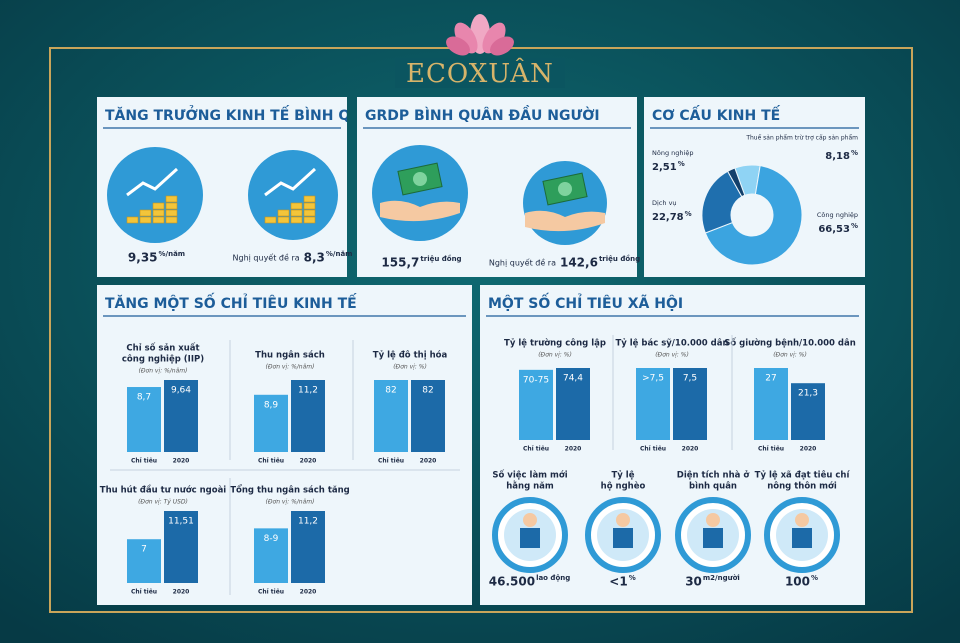 Image resolution: width=960 pixels, height=643 pixels. Describe the element at coordinates (420, 179) in the screenshot. I see `coin-mark` at that location.